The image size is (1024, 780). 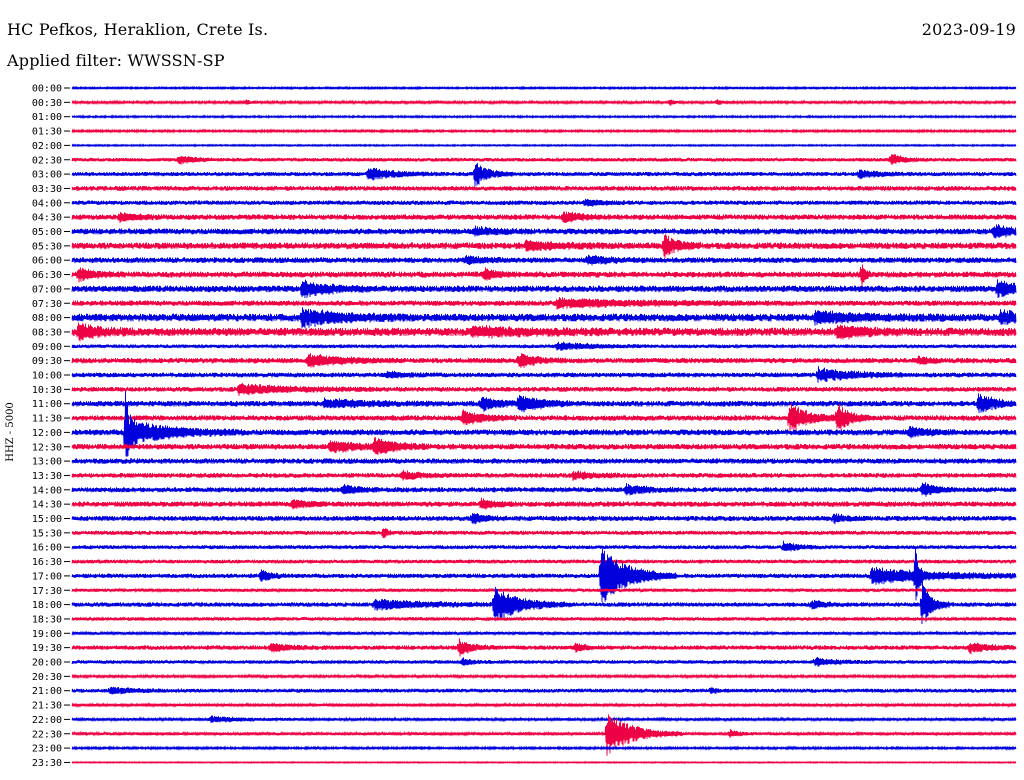 What do you see at coordinates (47, 419) in the screenshot?
I see `row-time-label: 11:30` at bounding box center [47, 419].